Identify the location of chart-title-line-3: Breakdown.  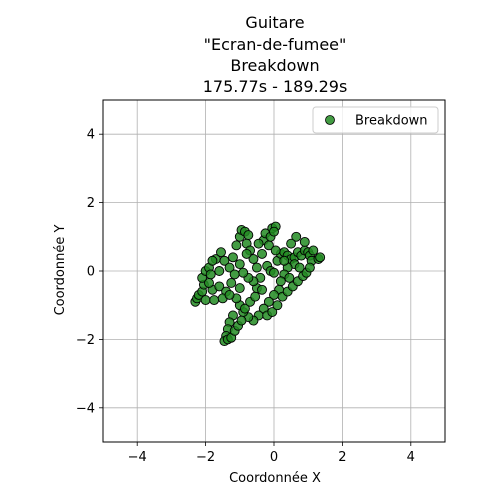
(274, 65).